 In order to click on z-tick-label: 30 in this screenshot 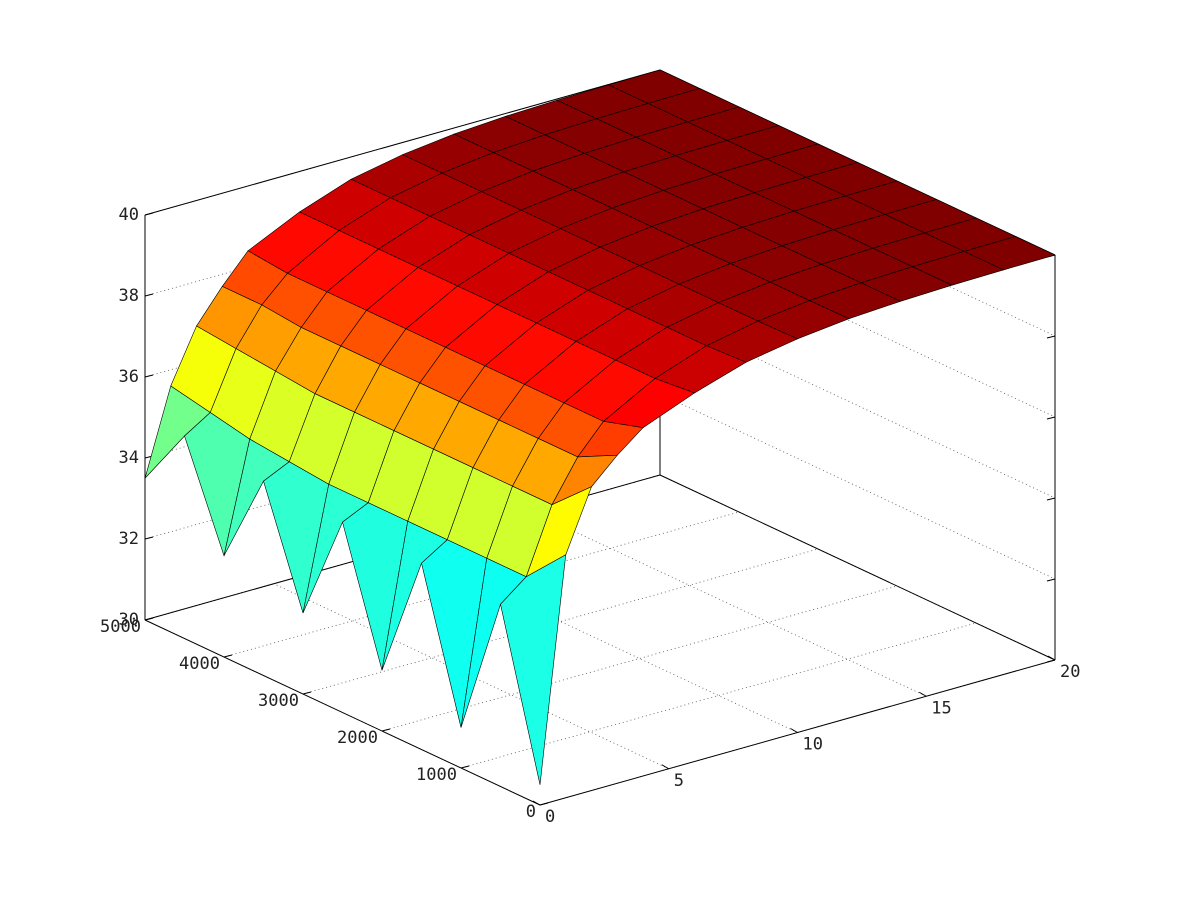, I will do `click(129, 620)`.